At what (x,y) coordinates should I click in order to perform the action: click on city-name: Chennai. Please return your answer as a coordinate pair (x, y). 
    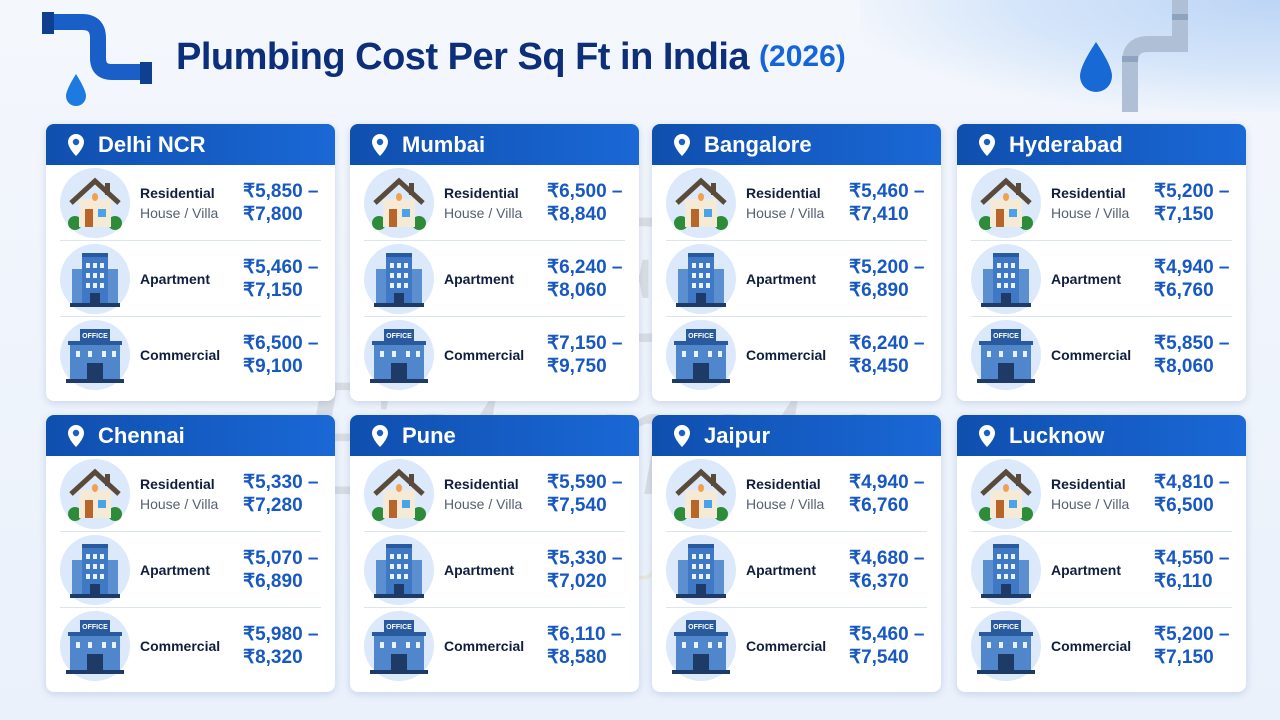
    Looking at the image, I should click on (141, 435).